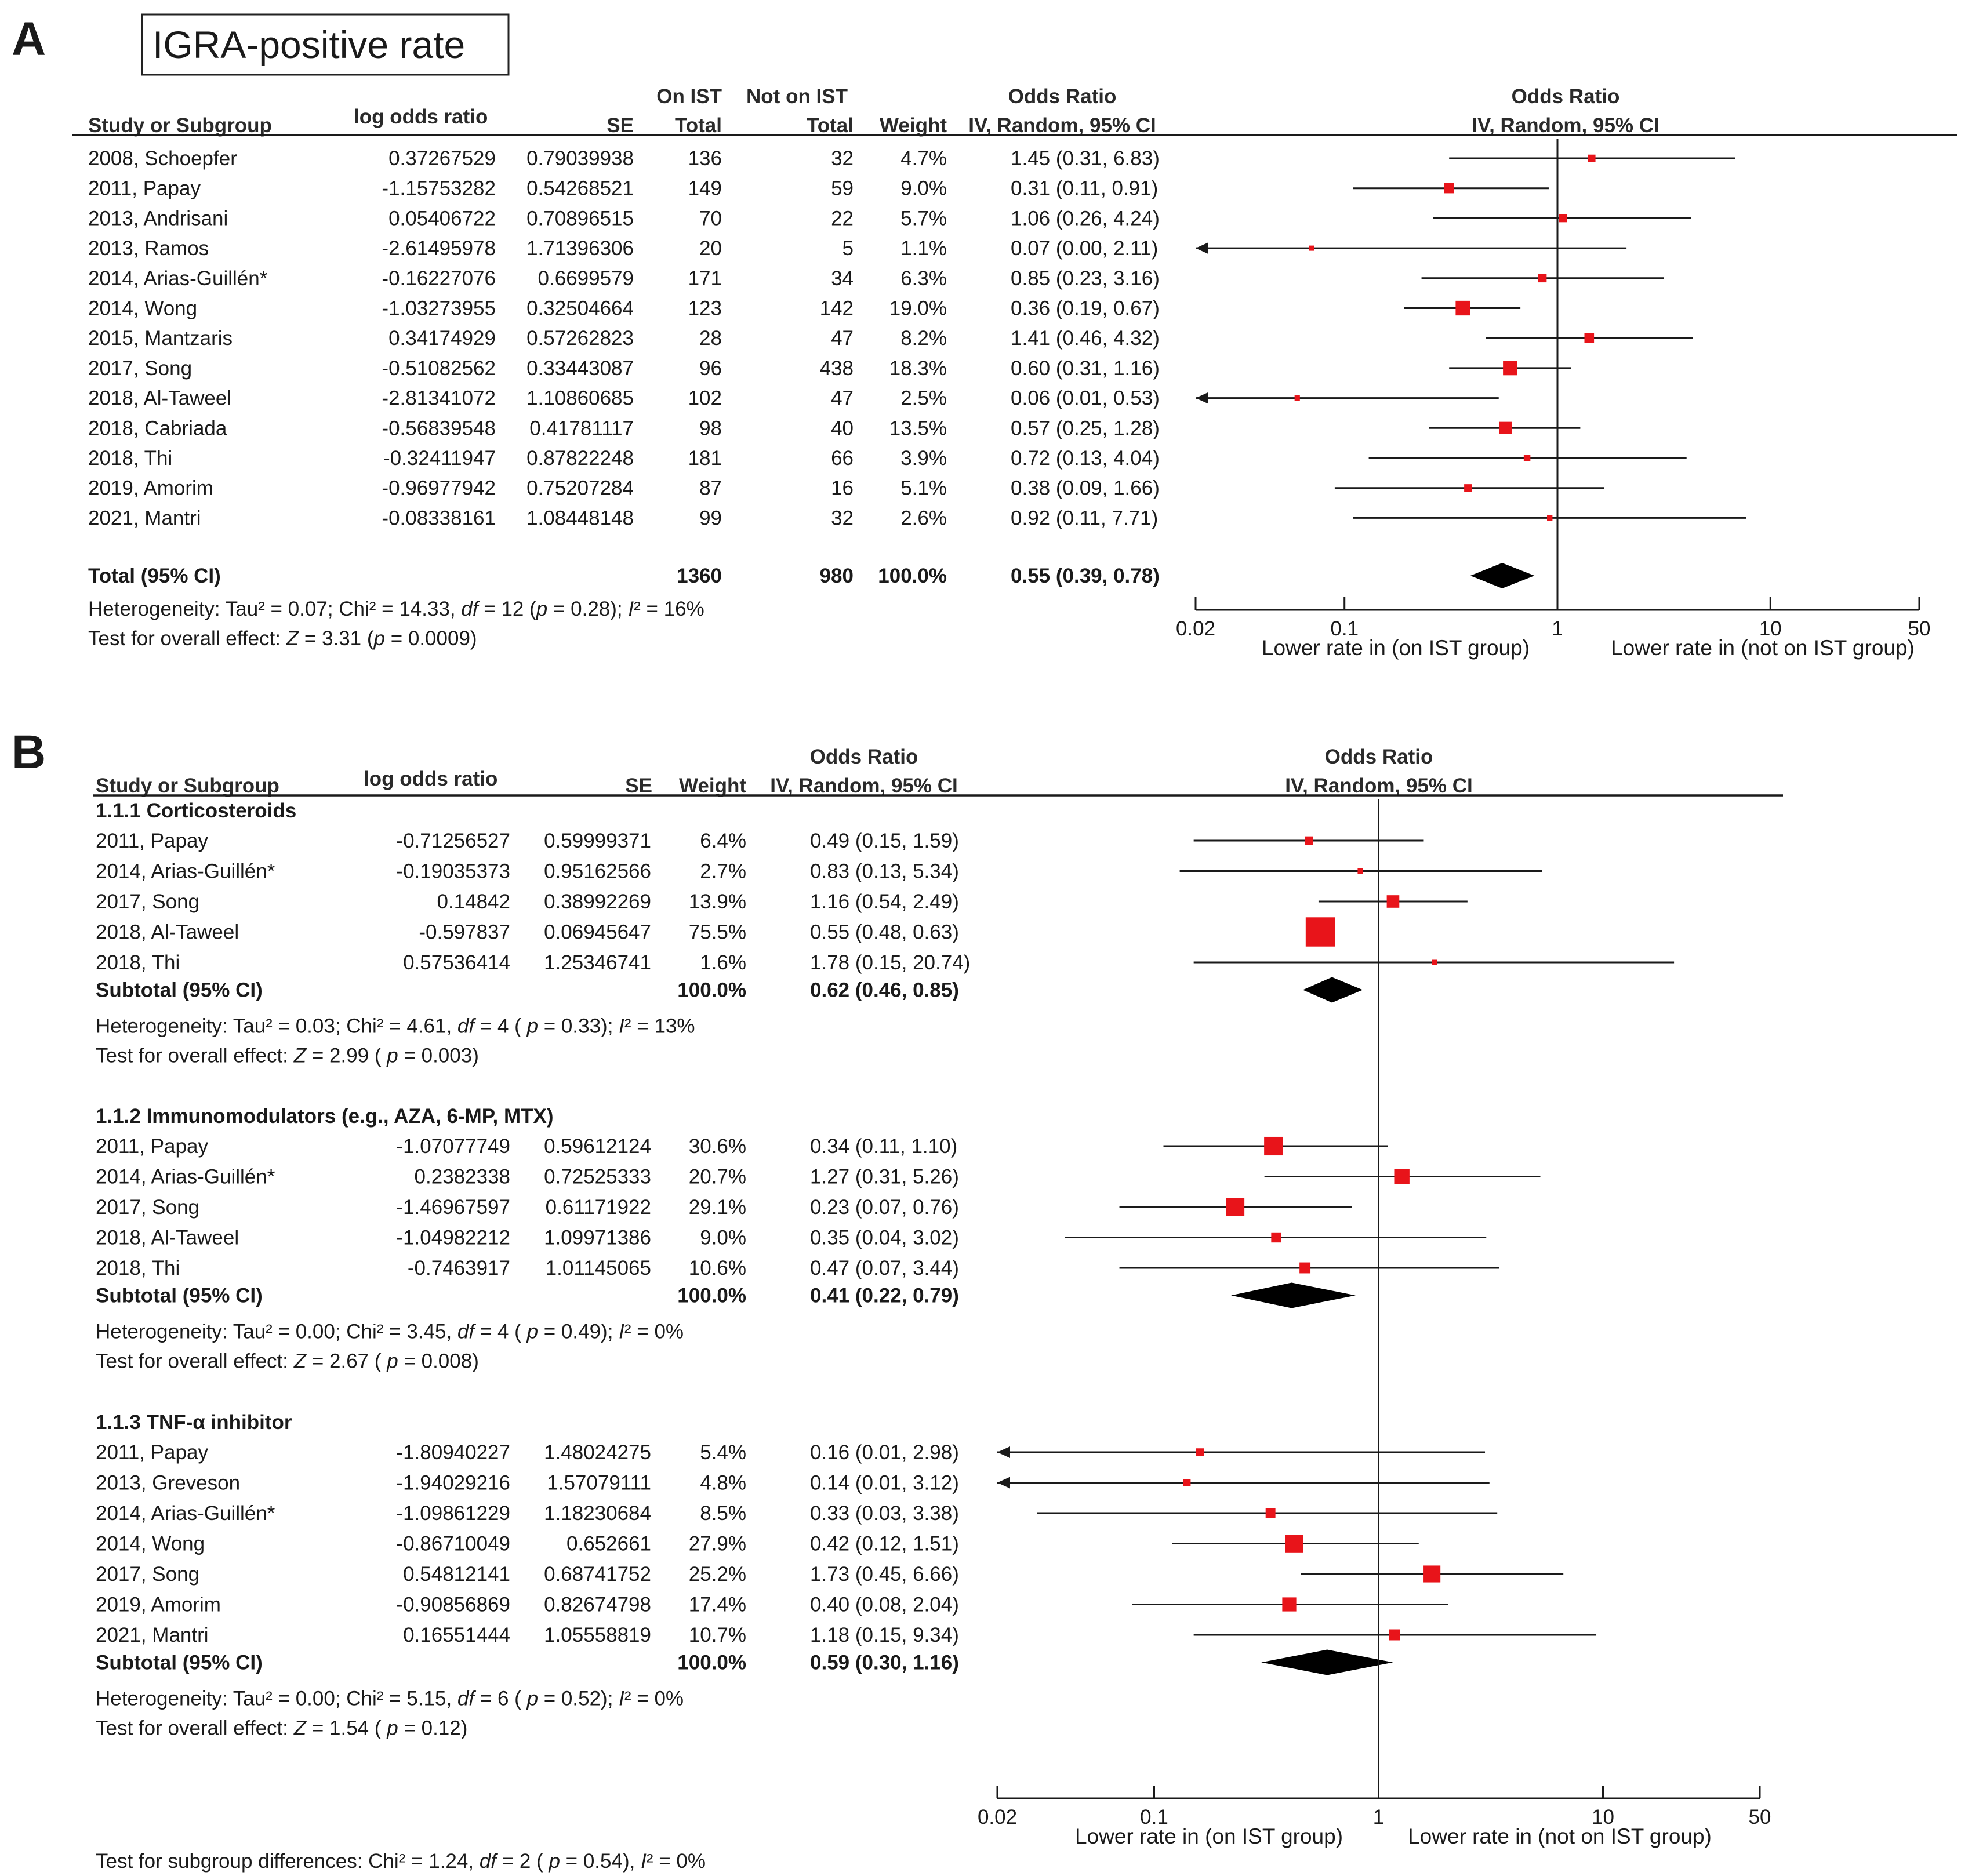 The image size is (1961, 1876). What do you see at coordinates (1770, 628) in the screenshot?
I see `panel-a-axis-tick-label: 10` at bounding box center [1770, 628].